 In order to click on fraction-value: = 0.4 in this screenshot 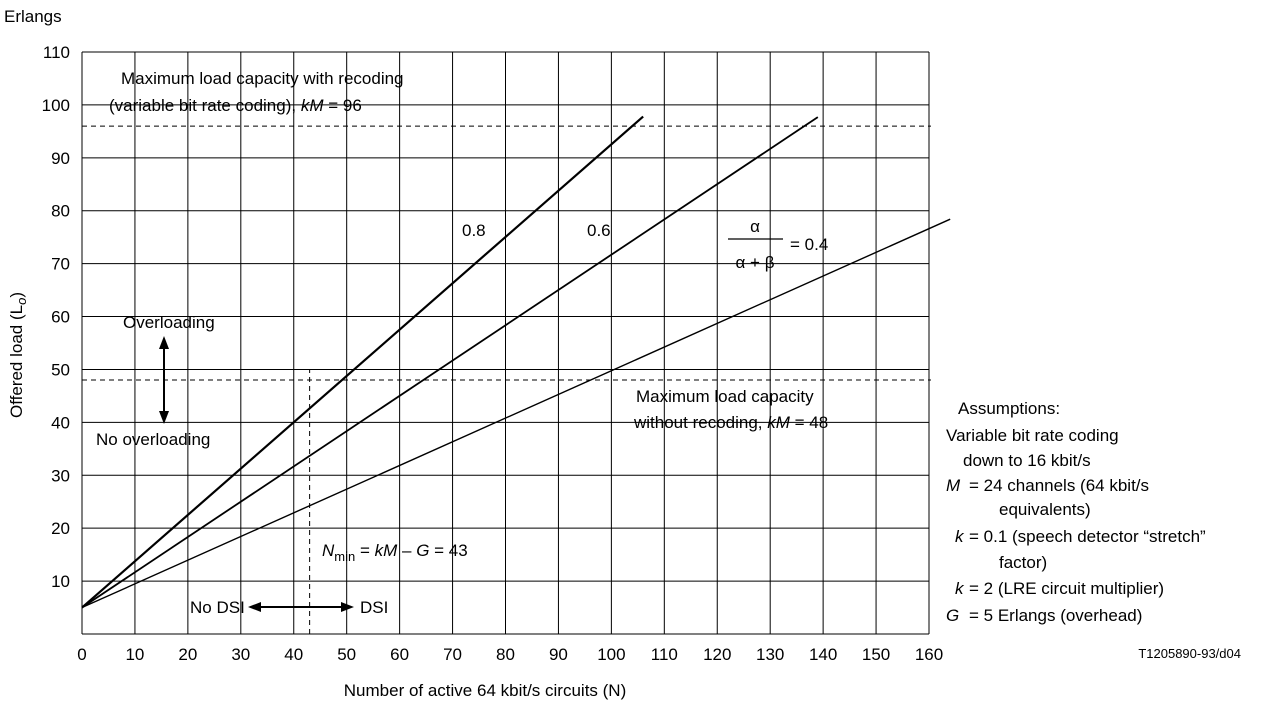, I will do `click(809, 244)`.